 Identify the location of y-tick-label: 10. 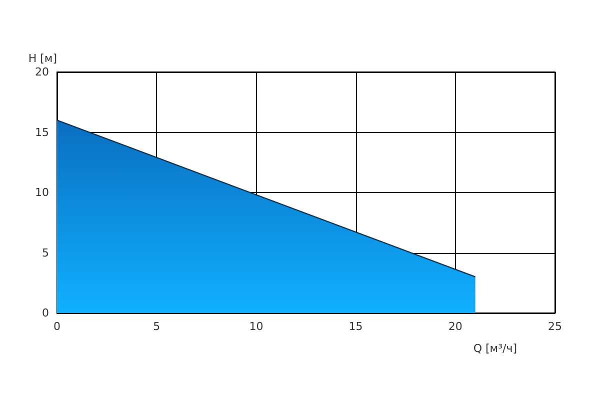
(42, 192).